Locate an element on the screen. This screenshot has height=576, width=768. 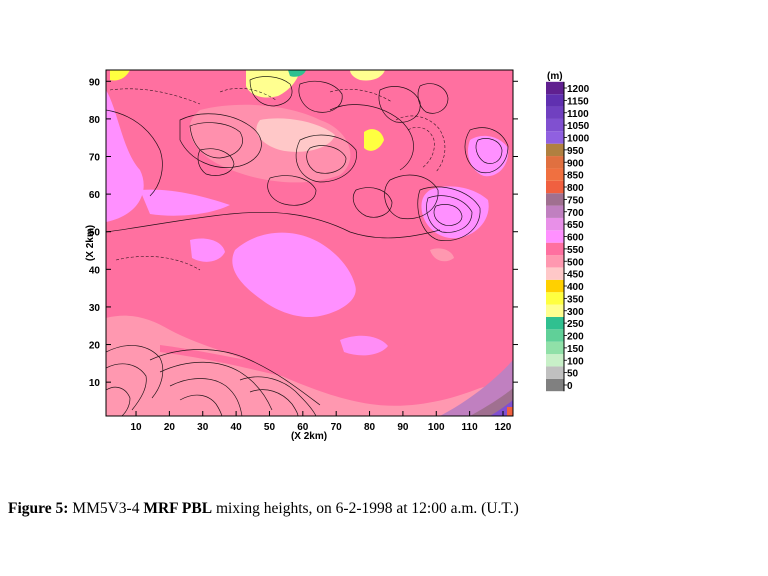
y-tick-label: 80 is located at coordinates (95, 120).